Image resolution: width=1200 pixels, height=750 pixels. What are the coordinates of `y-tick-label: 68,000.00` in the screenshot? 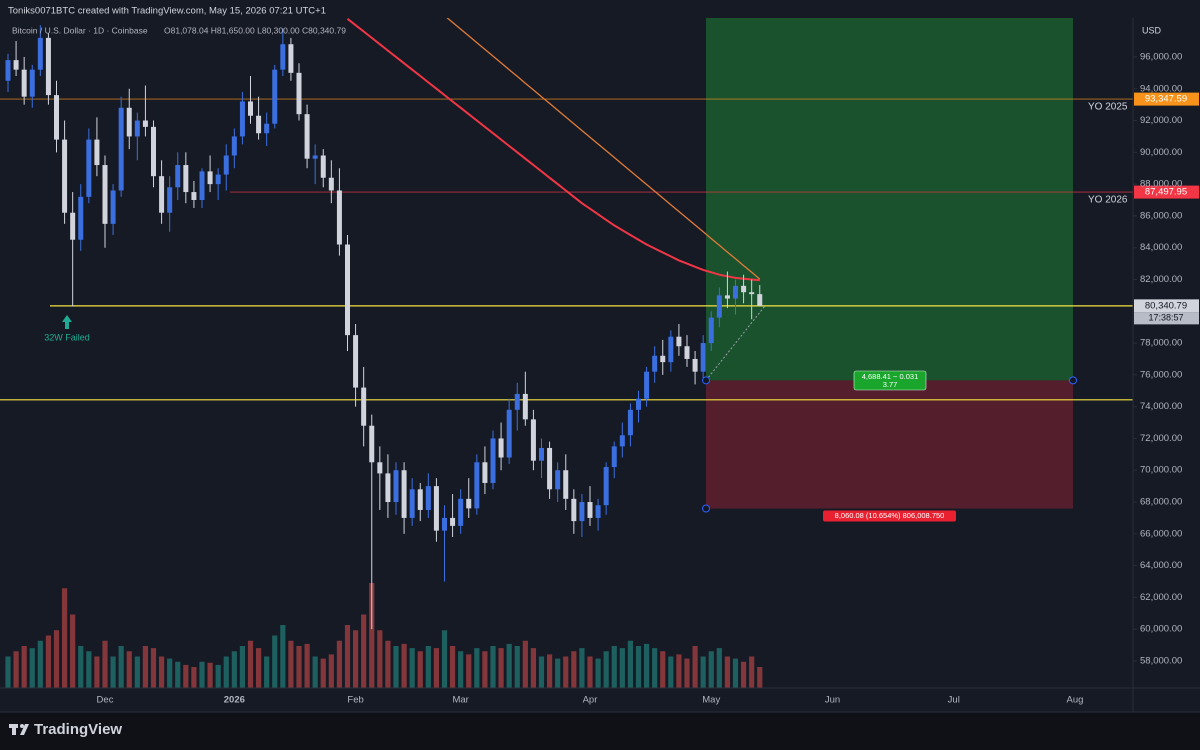 It's located at (1161, 502).